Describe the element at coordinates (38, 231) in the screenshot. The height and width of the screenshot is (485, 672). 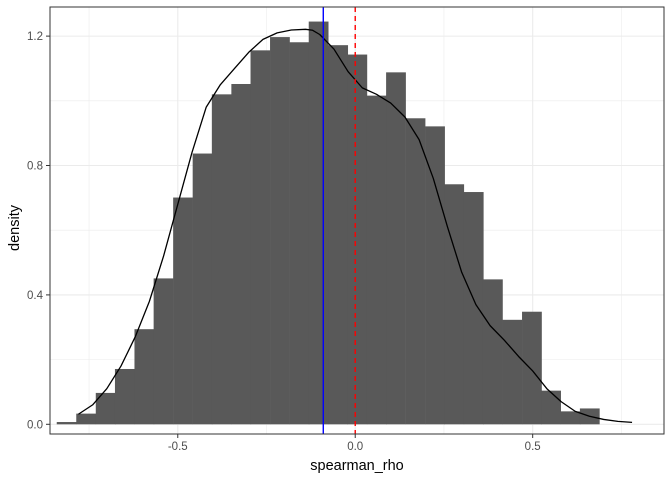
I see `y-axis: 0.0 0.4 0.8 1.2` at that location.